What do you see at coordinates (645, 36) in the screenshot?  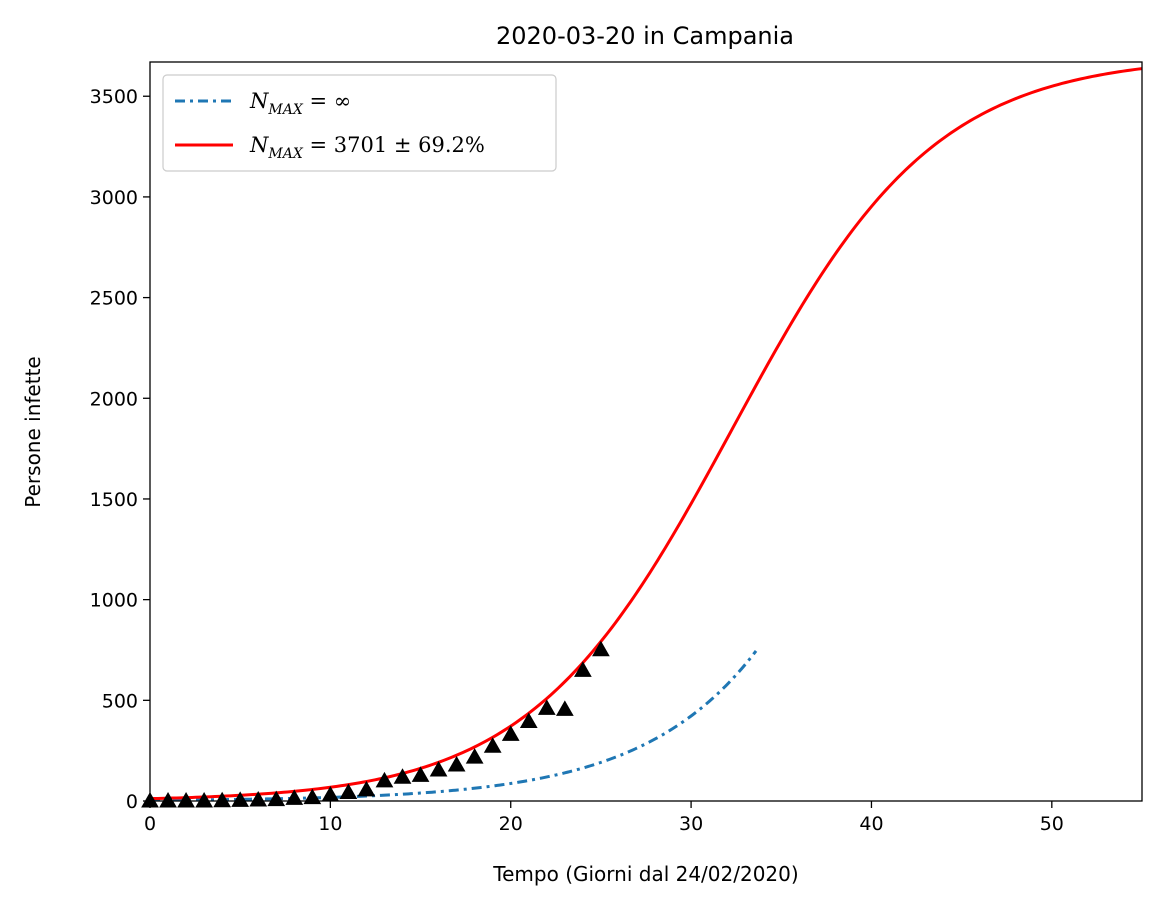 I see `chart-title: 2020-03-20 in Campania` at bounding box center [645, 36].